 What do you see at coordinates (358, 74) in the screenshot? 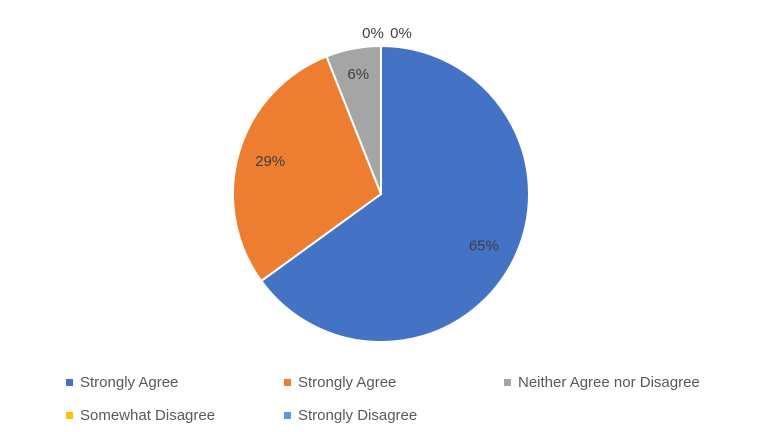
I see `data-label-neither-agree-nor-disagree: 6%` at bounding box center [358, 74].